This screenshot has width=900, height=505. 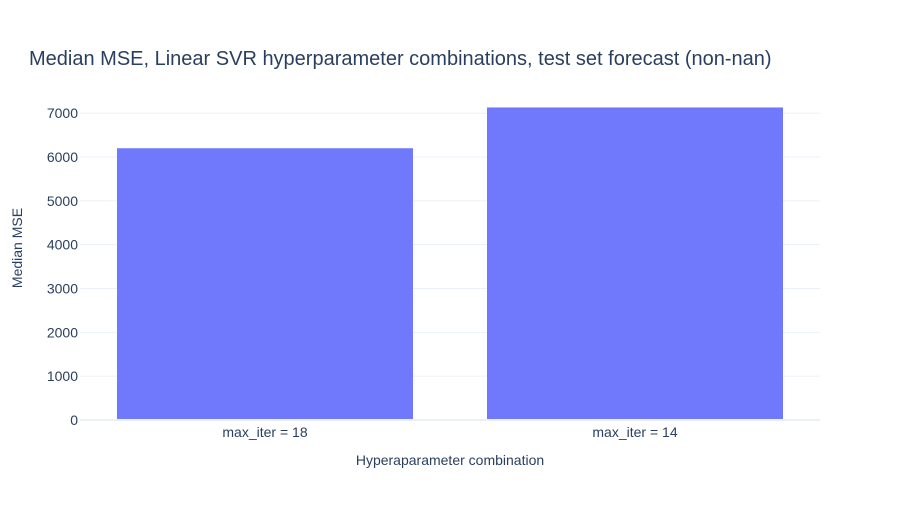 What do you see at coordinates (62, 376) in the screenshot?
I see `y-tick-label: 1000` at bounding box center [62, 376].